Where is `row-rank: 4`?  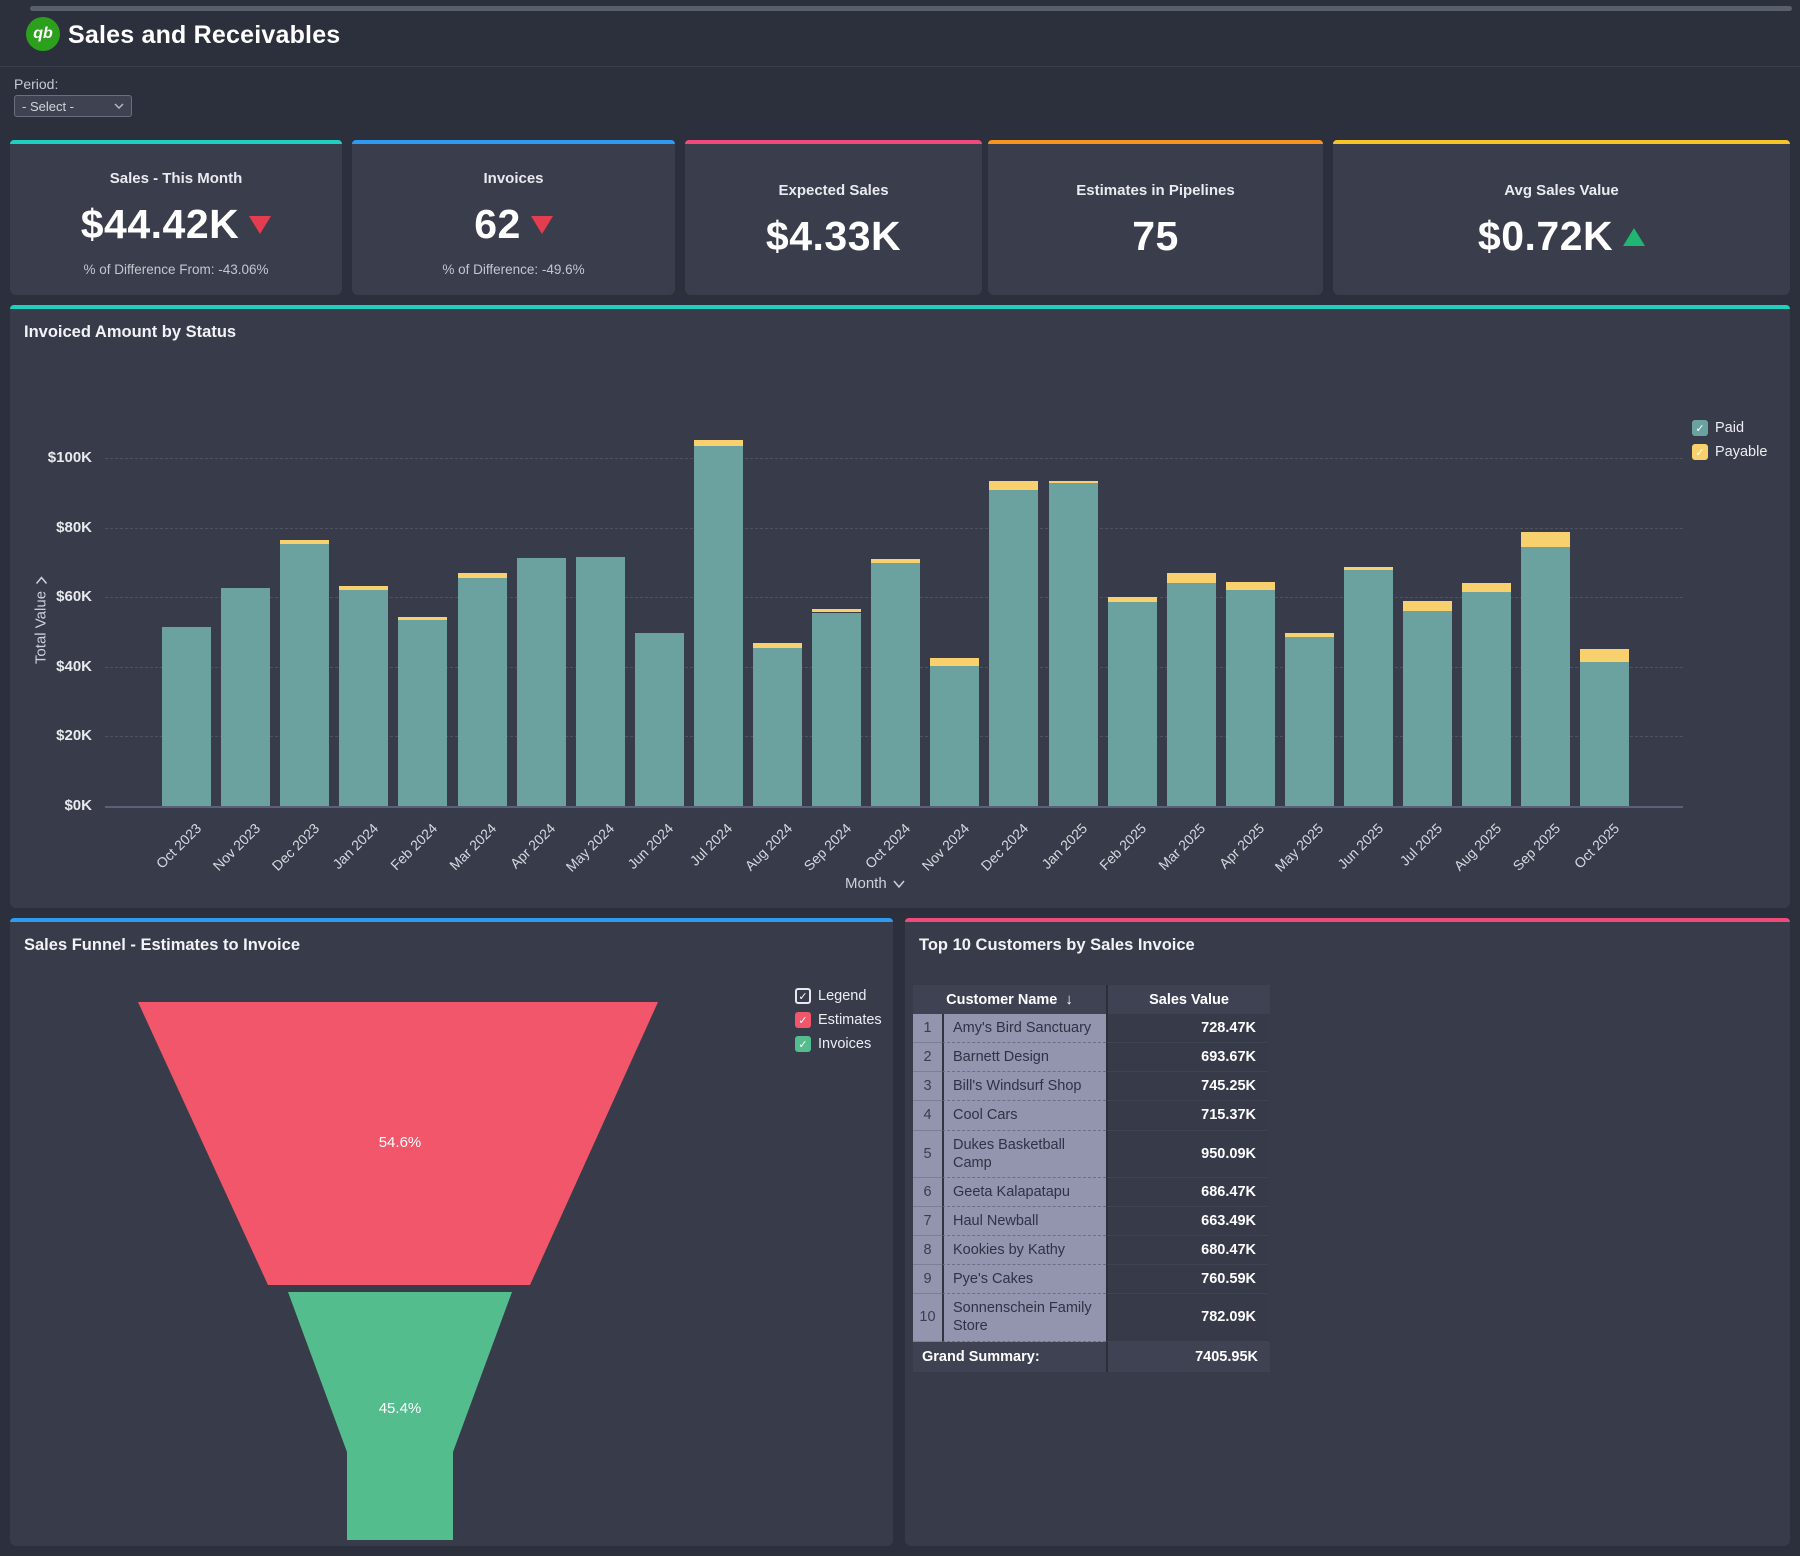 row-rank: 4 is located at coordinates (927, 1116).